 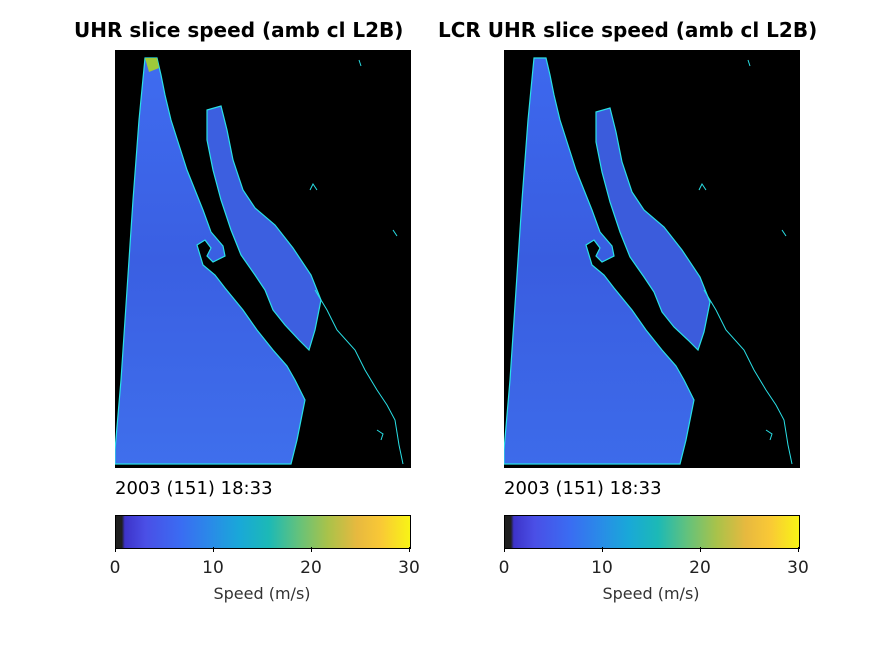 I want to click on colorbar-right, so click(x=652, y=532).